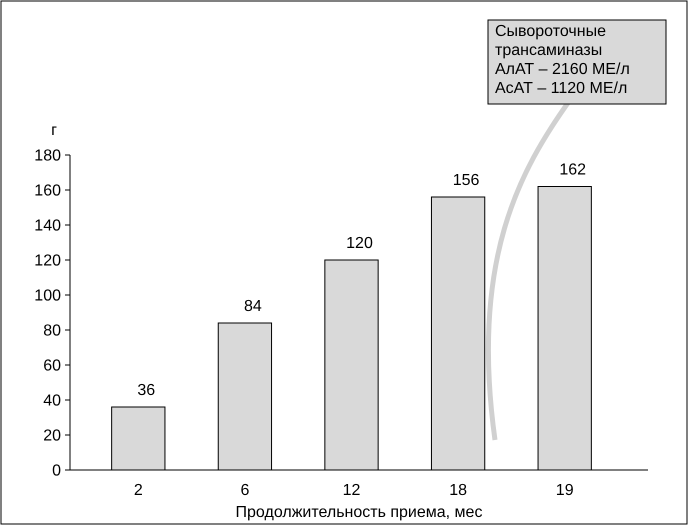 The image size is (688, 525). What do you see at coordinates (52, 366) in the screenshot?
I see `y-tick-label: 60` at bounding box center [52, 366].